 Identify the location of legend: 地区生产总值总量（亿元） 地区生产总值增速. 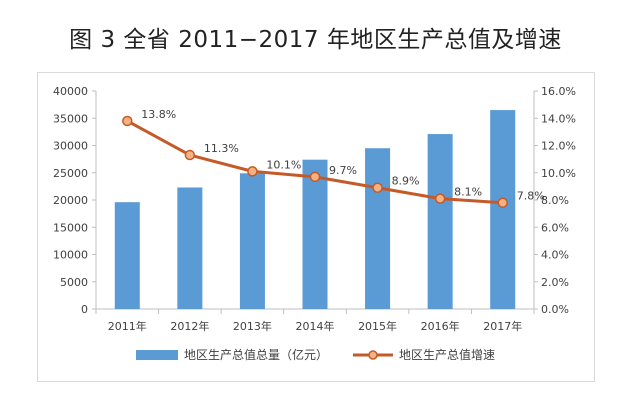
(315, 354).